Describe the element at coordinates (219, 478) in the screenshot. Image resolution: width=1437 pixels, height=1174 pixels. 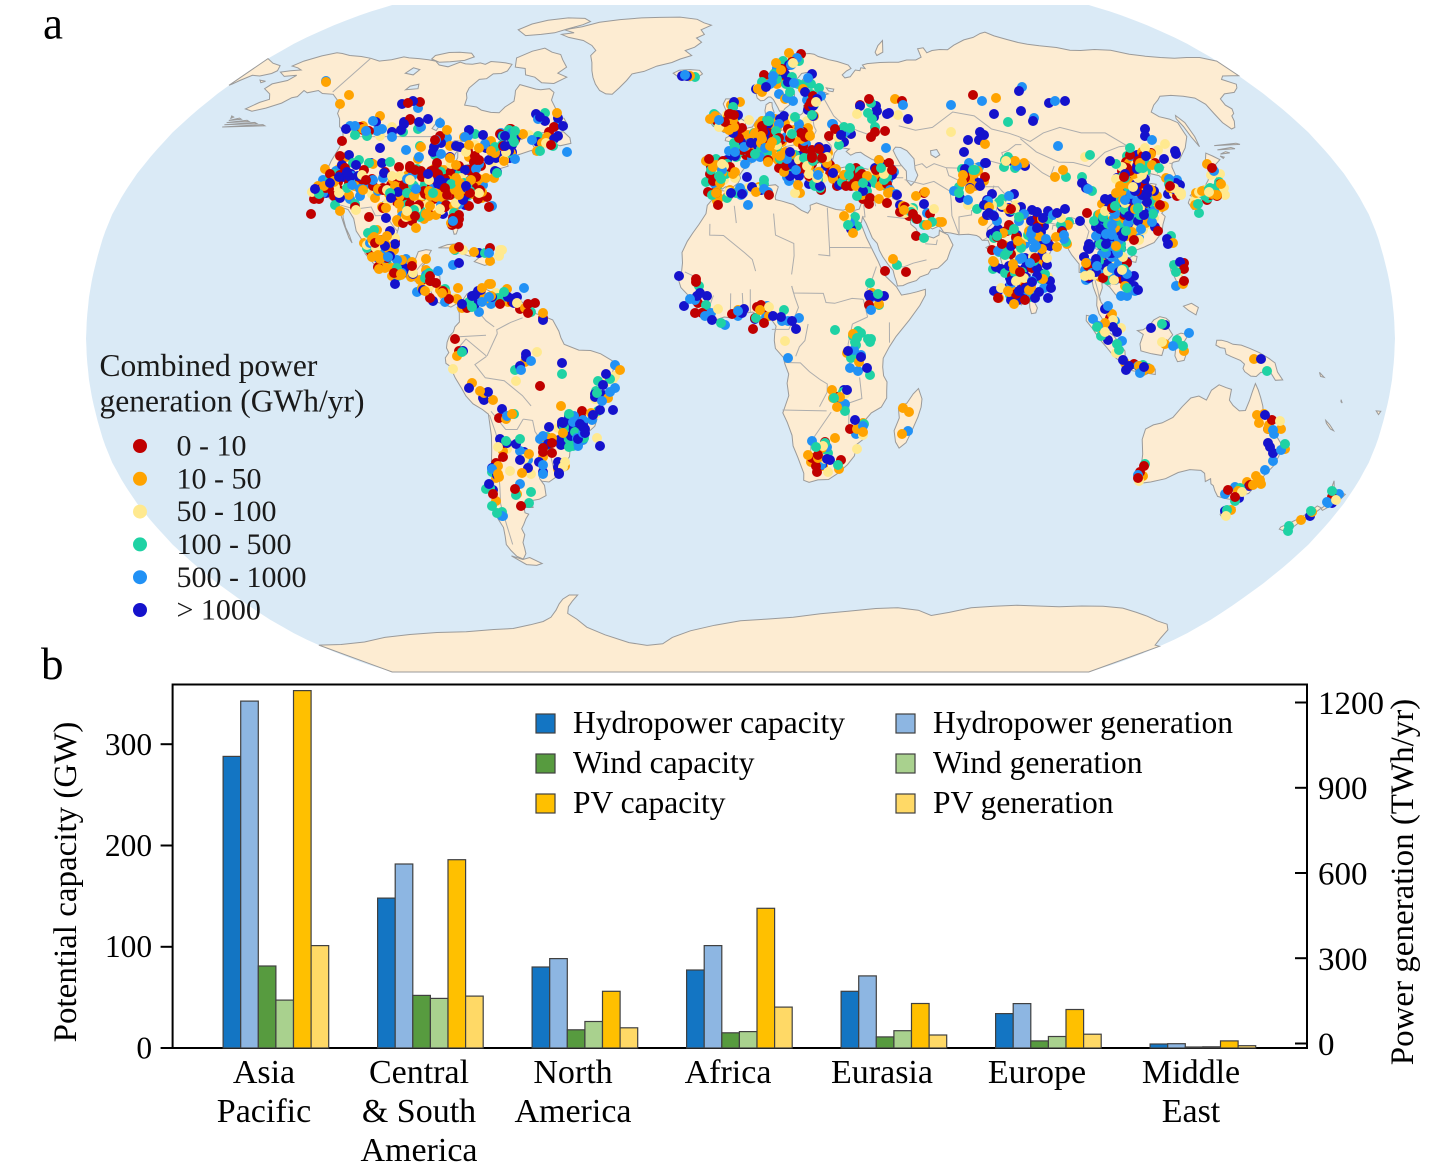
I see `svg-text: 10 - 50` at that location.